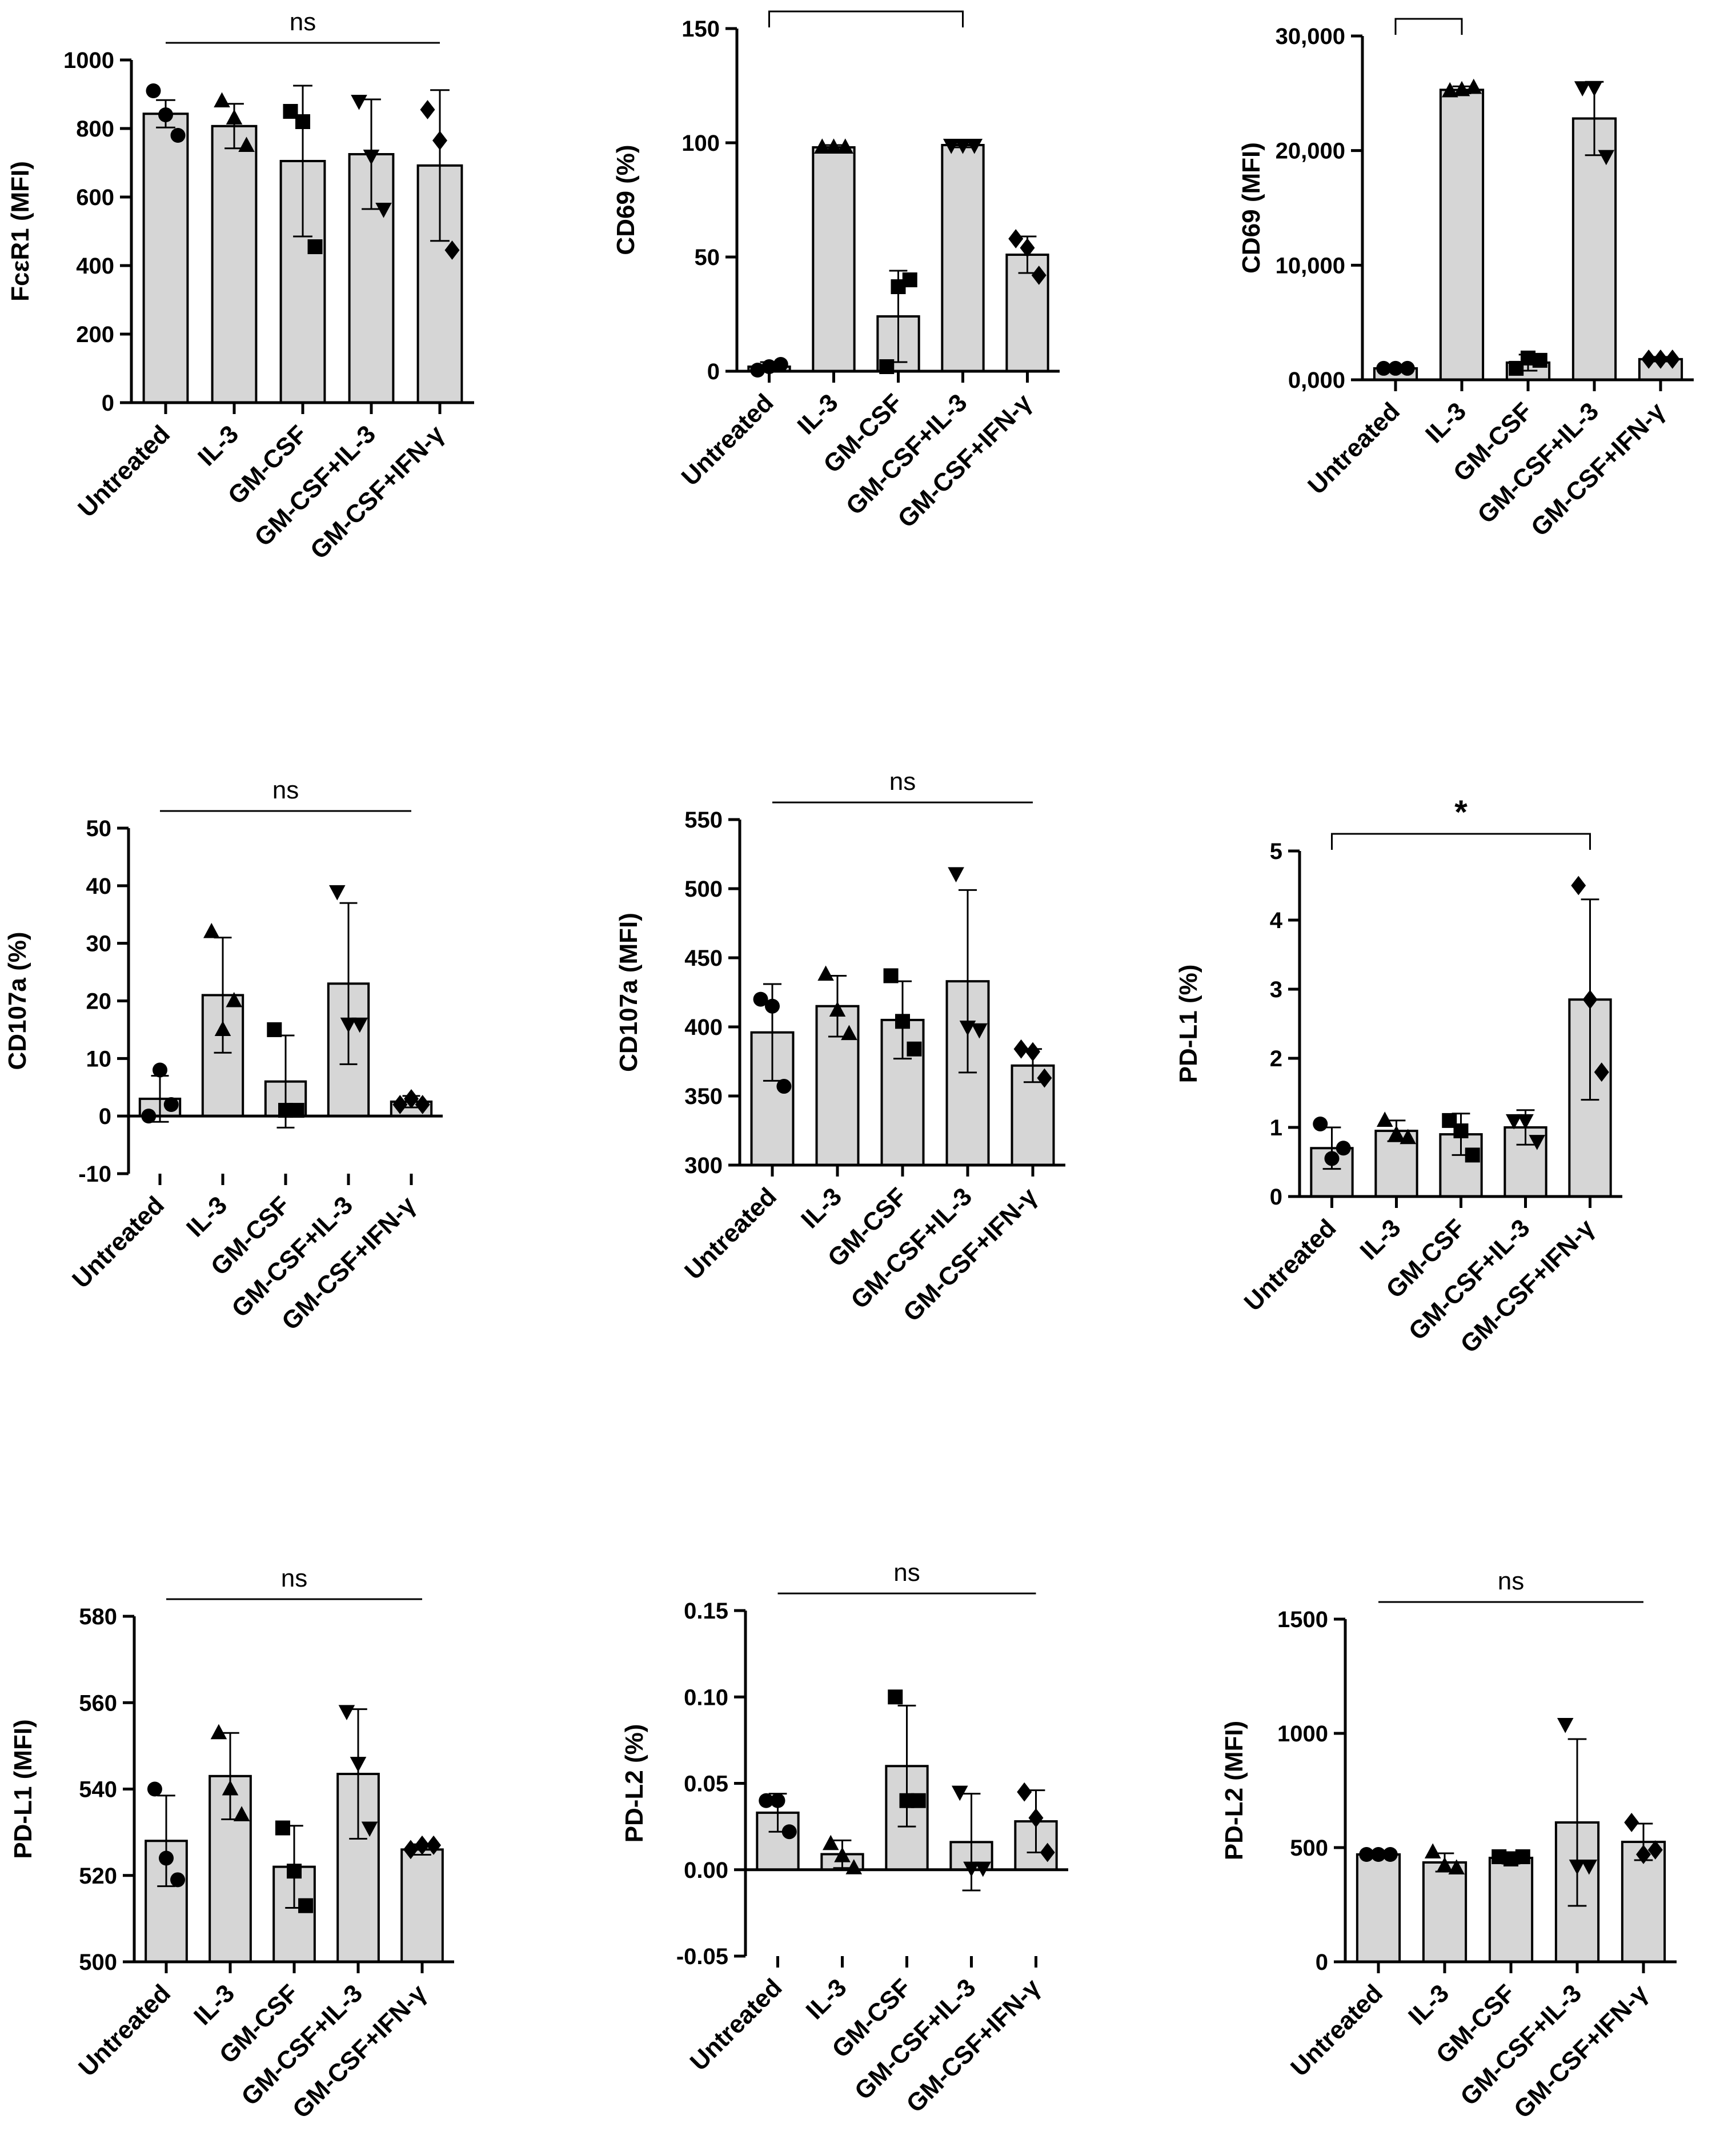 The width and height of the screenshot is (1720, 2156). I want to click on y-tick-label: 0.00, so click(706, 1870).